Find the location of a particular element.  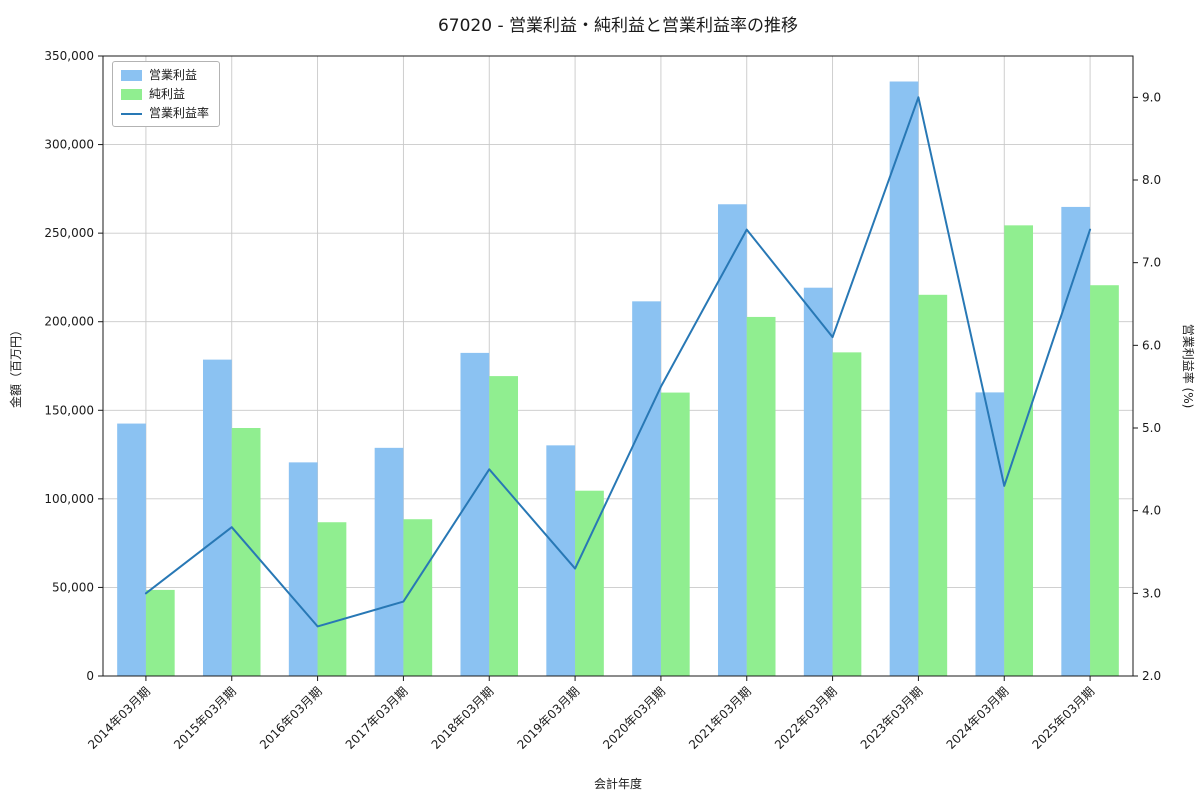

svg-text: 2014年03月期 is located at coordinates (119, 718).